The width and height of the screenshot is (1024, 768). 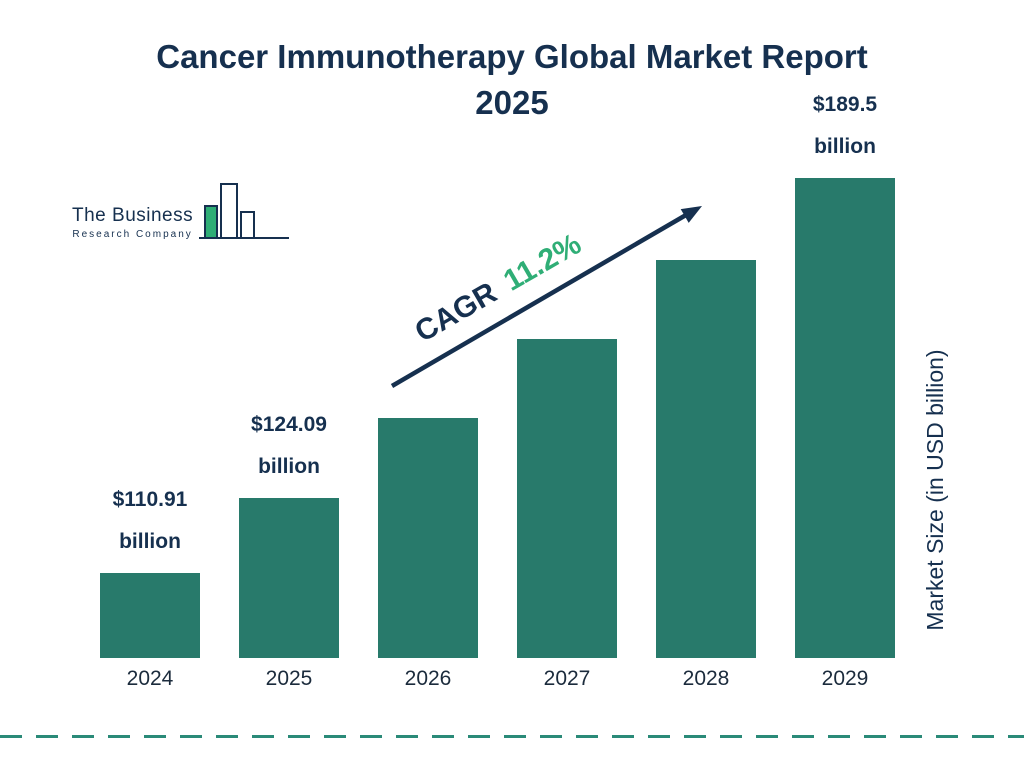 I want to click on bar-2027, so click(x=567, y=498).